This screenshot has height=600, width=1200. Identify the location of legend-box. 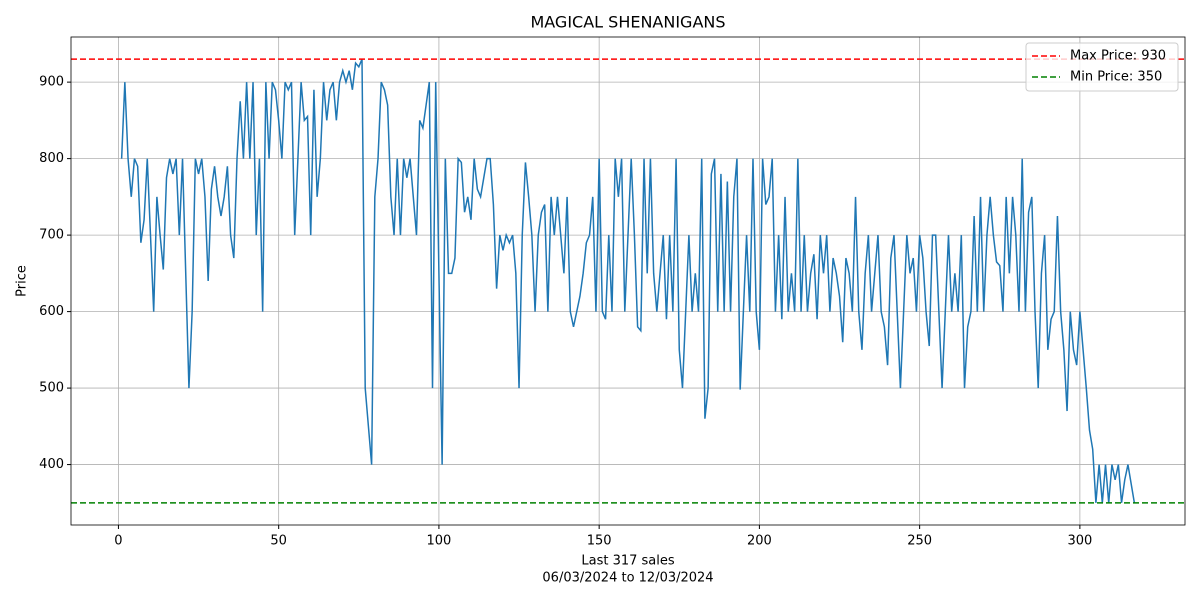
(1102, 67).